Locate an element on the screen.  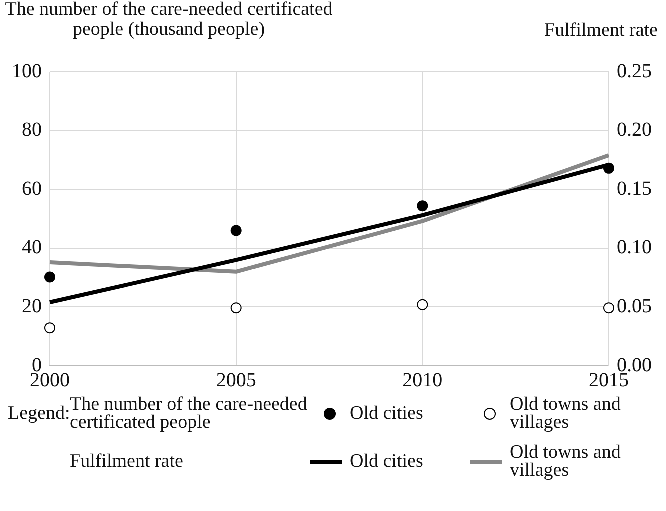
y-tick-label: 20 is located at coordinates (32, 306).